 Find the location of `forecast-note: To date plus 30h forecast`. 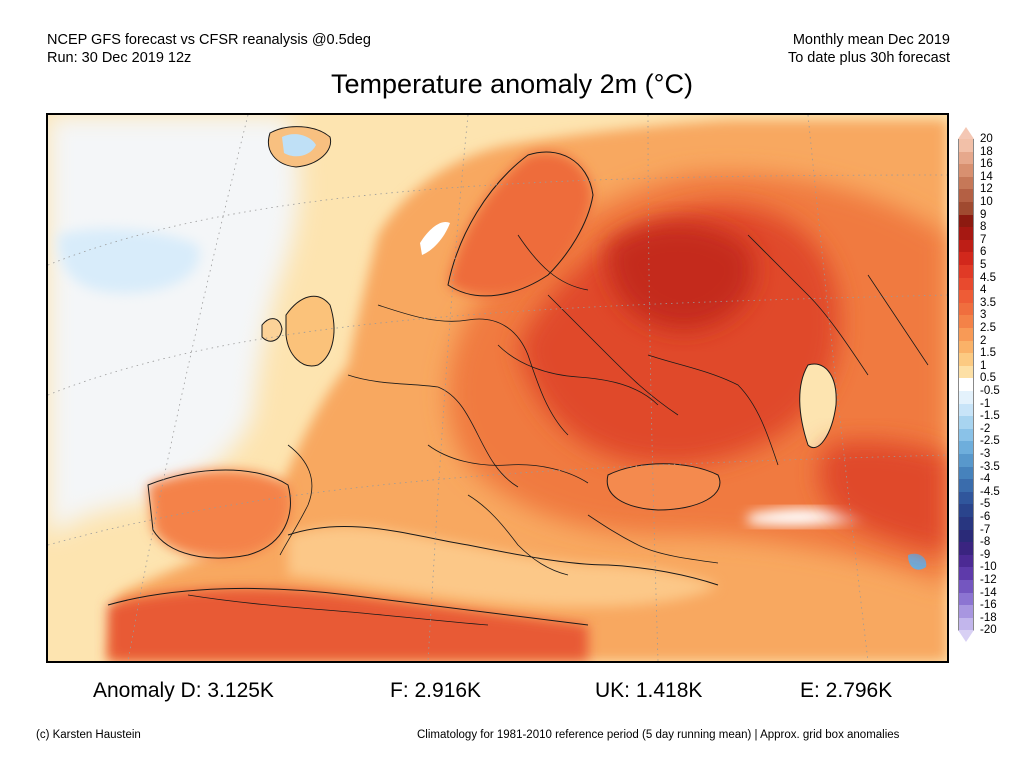

forecast-note: To date plus 30h forecast is located at coordinates (868, 58).